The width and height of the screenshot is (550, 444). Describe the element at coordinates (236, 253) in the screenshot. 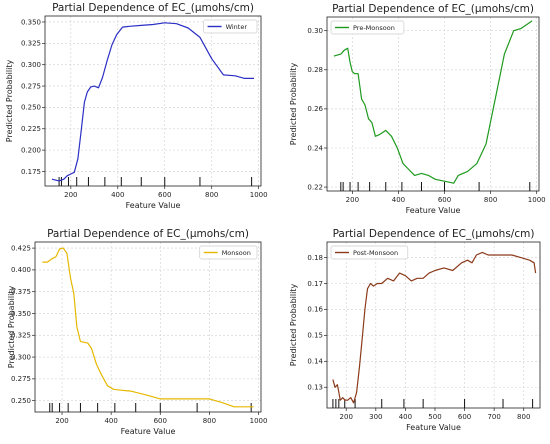

I see `legend-label: Monsoon` at that location.